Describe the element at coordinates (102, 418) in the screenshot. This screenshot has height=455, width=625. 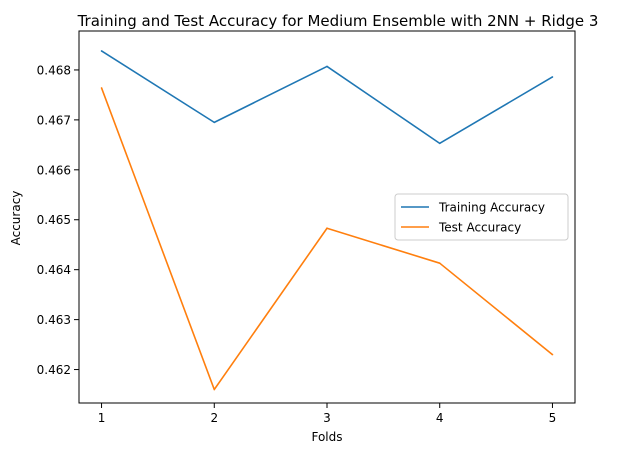
I see `x-tick-label: 1` at that location.